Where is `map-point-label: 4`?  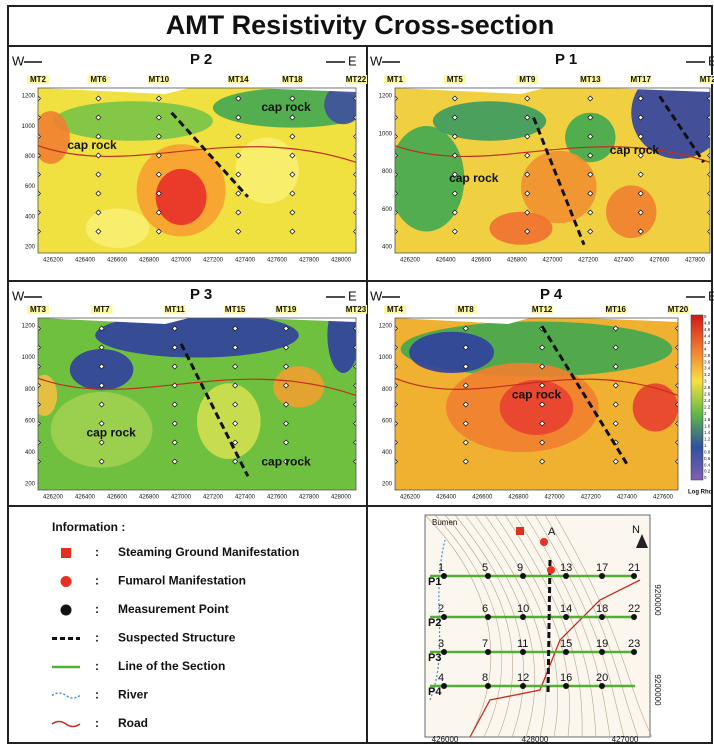
map-point-label: 4 is located at coordinates (441, 678).